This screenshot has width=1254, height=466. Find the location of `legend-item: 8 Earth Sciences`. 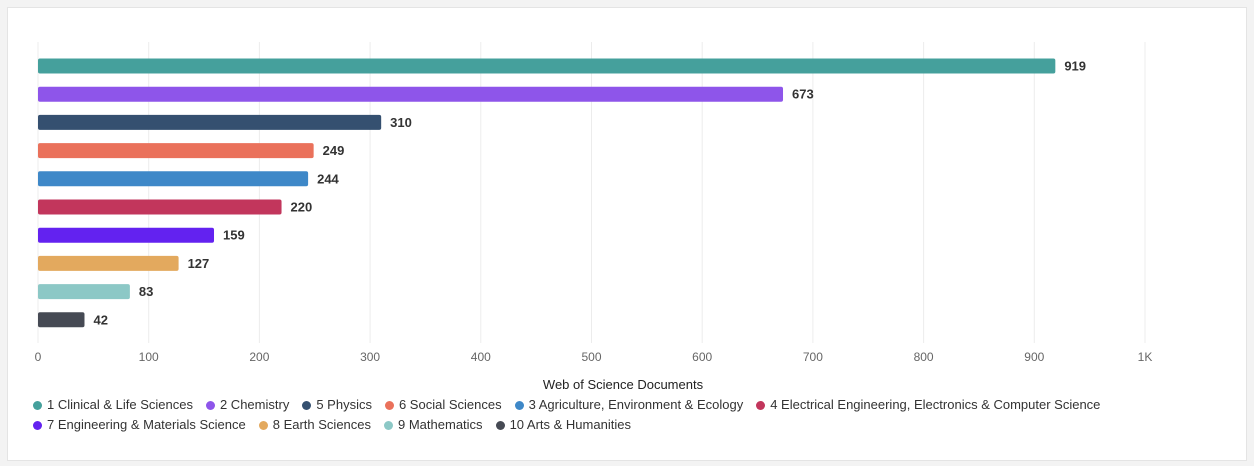

legend-item: 8 Earth Sciences is located at coordinates (315, 425).